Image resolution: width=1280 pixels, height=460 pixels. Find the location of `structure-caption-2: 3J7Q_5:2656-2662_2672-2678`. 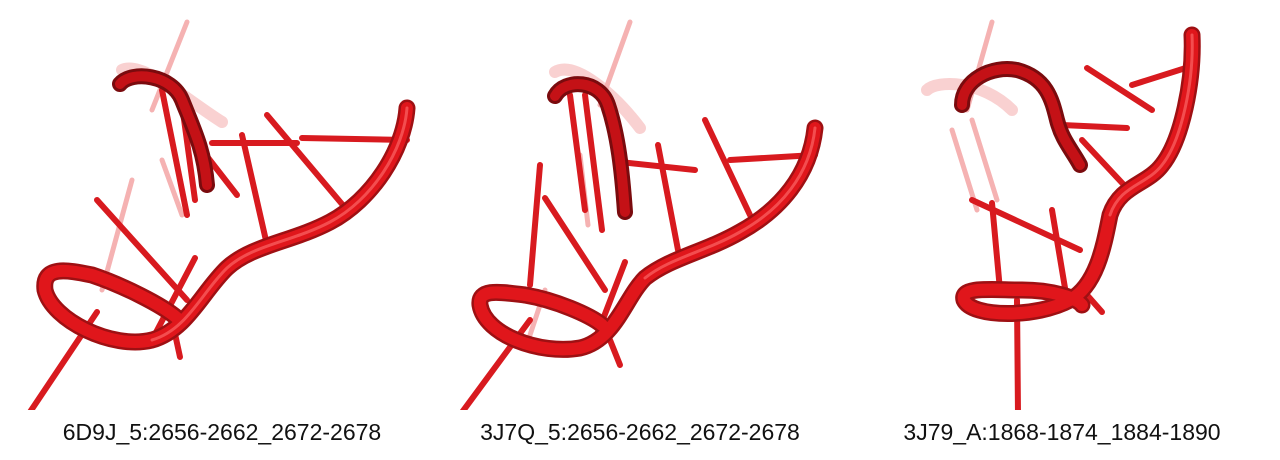

structure-caption-2: 3J7Q_5:2656-2662_2672-2678 is located at coordinates (640, 432).